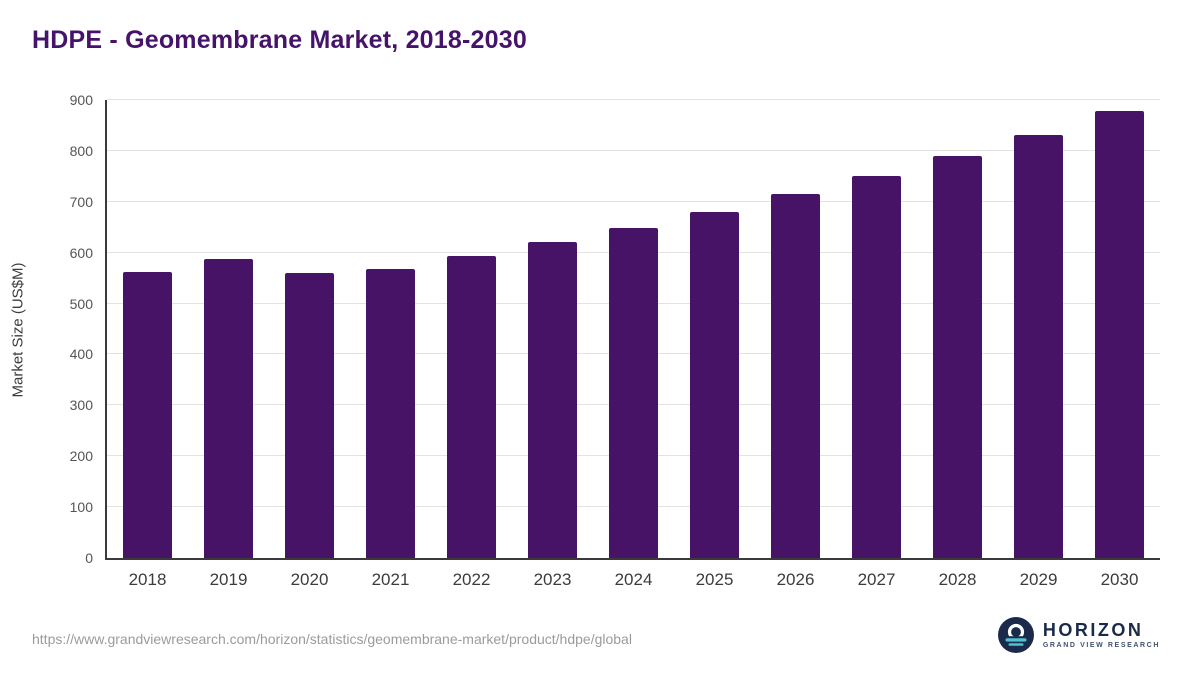 This screenshot has width=1200, height=675. I want to click on x-tick-label: 2023, so click(552, 579).